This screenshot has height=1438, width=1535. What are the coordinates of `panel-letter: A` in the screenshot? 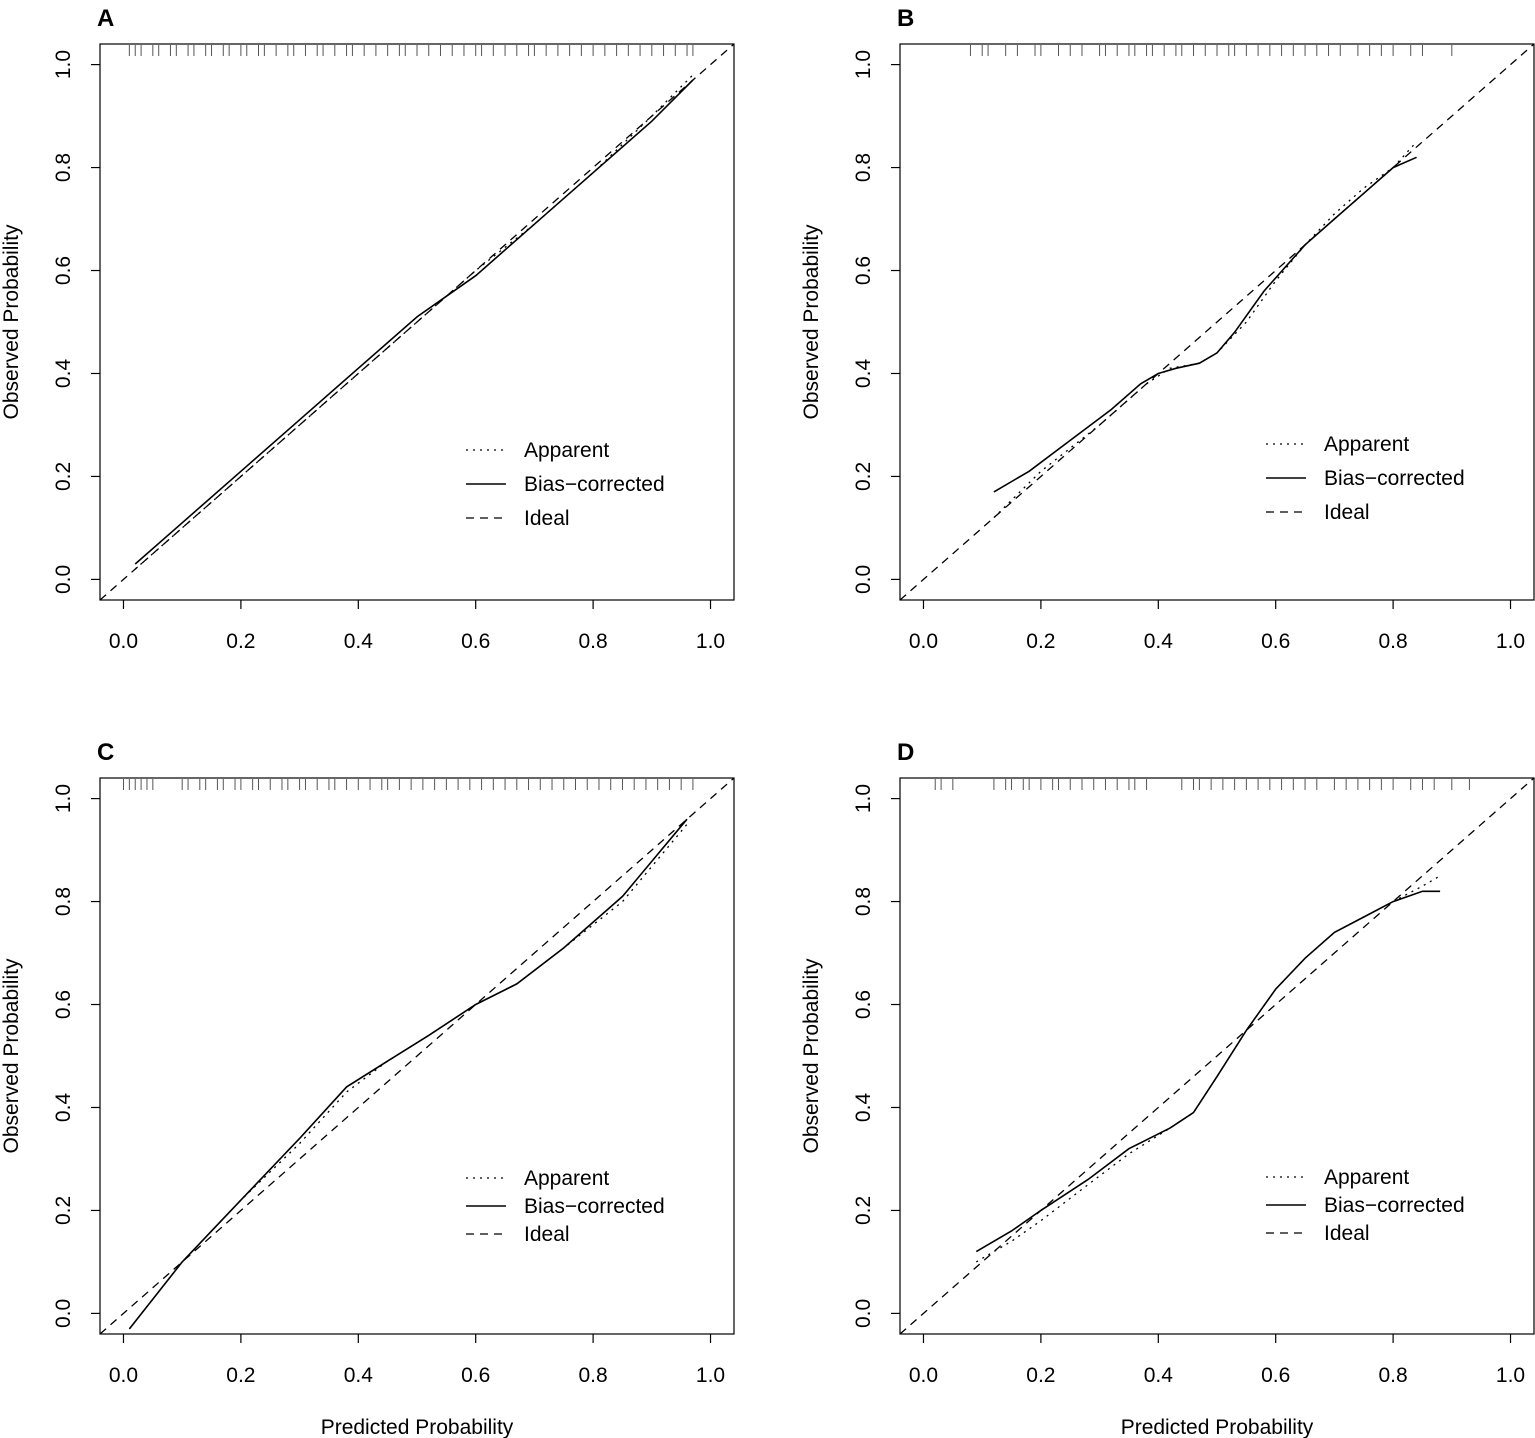 It's located at (105, 18).